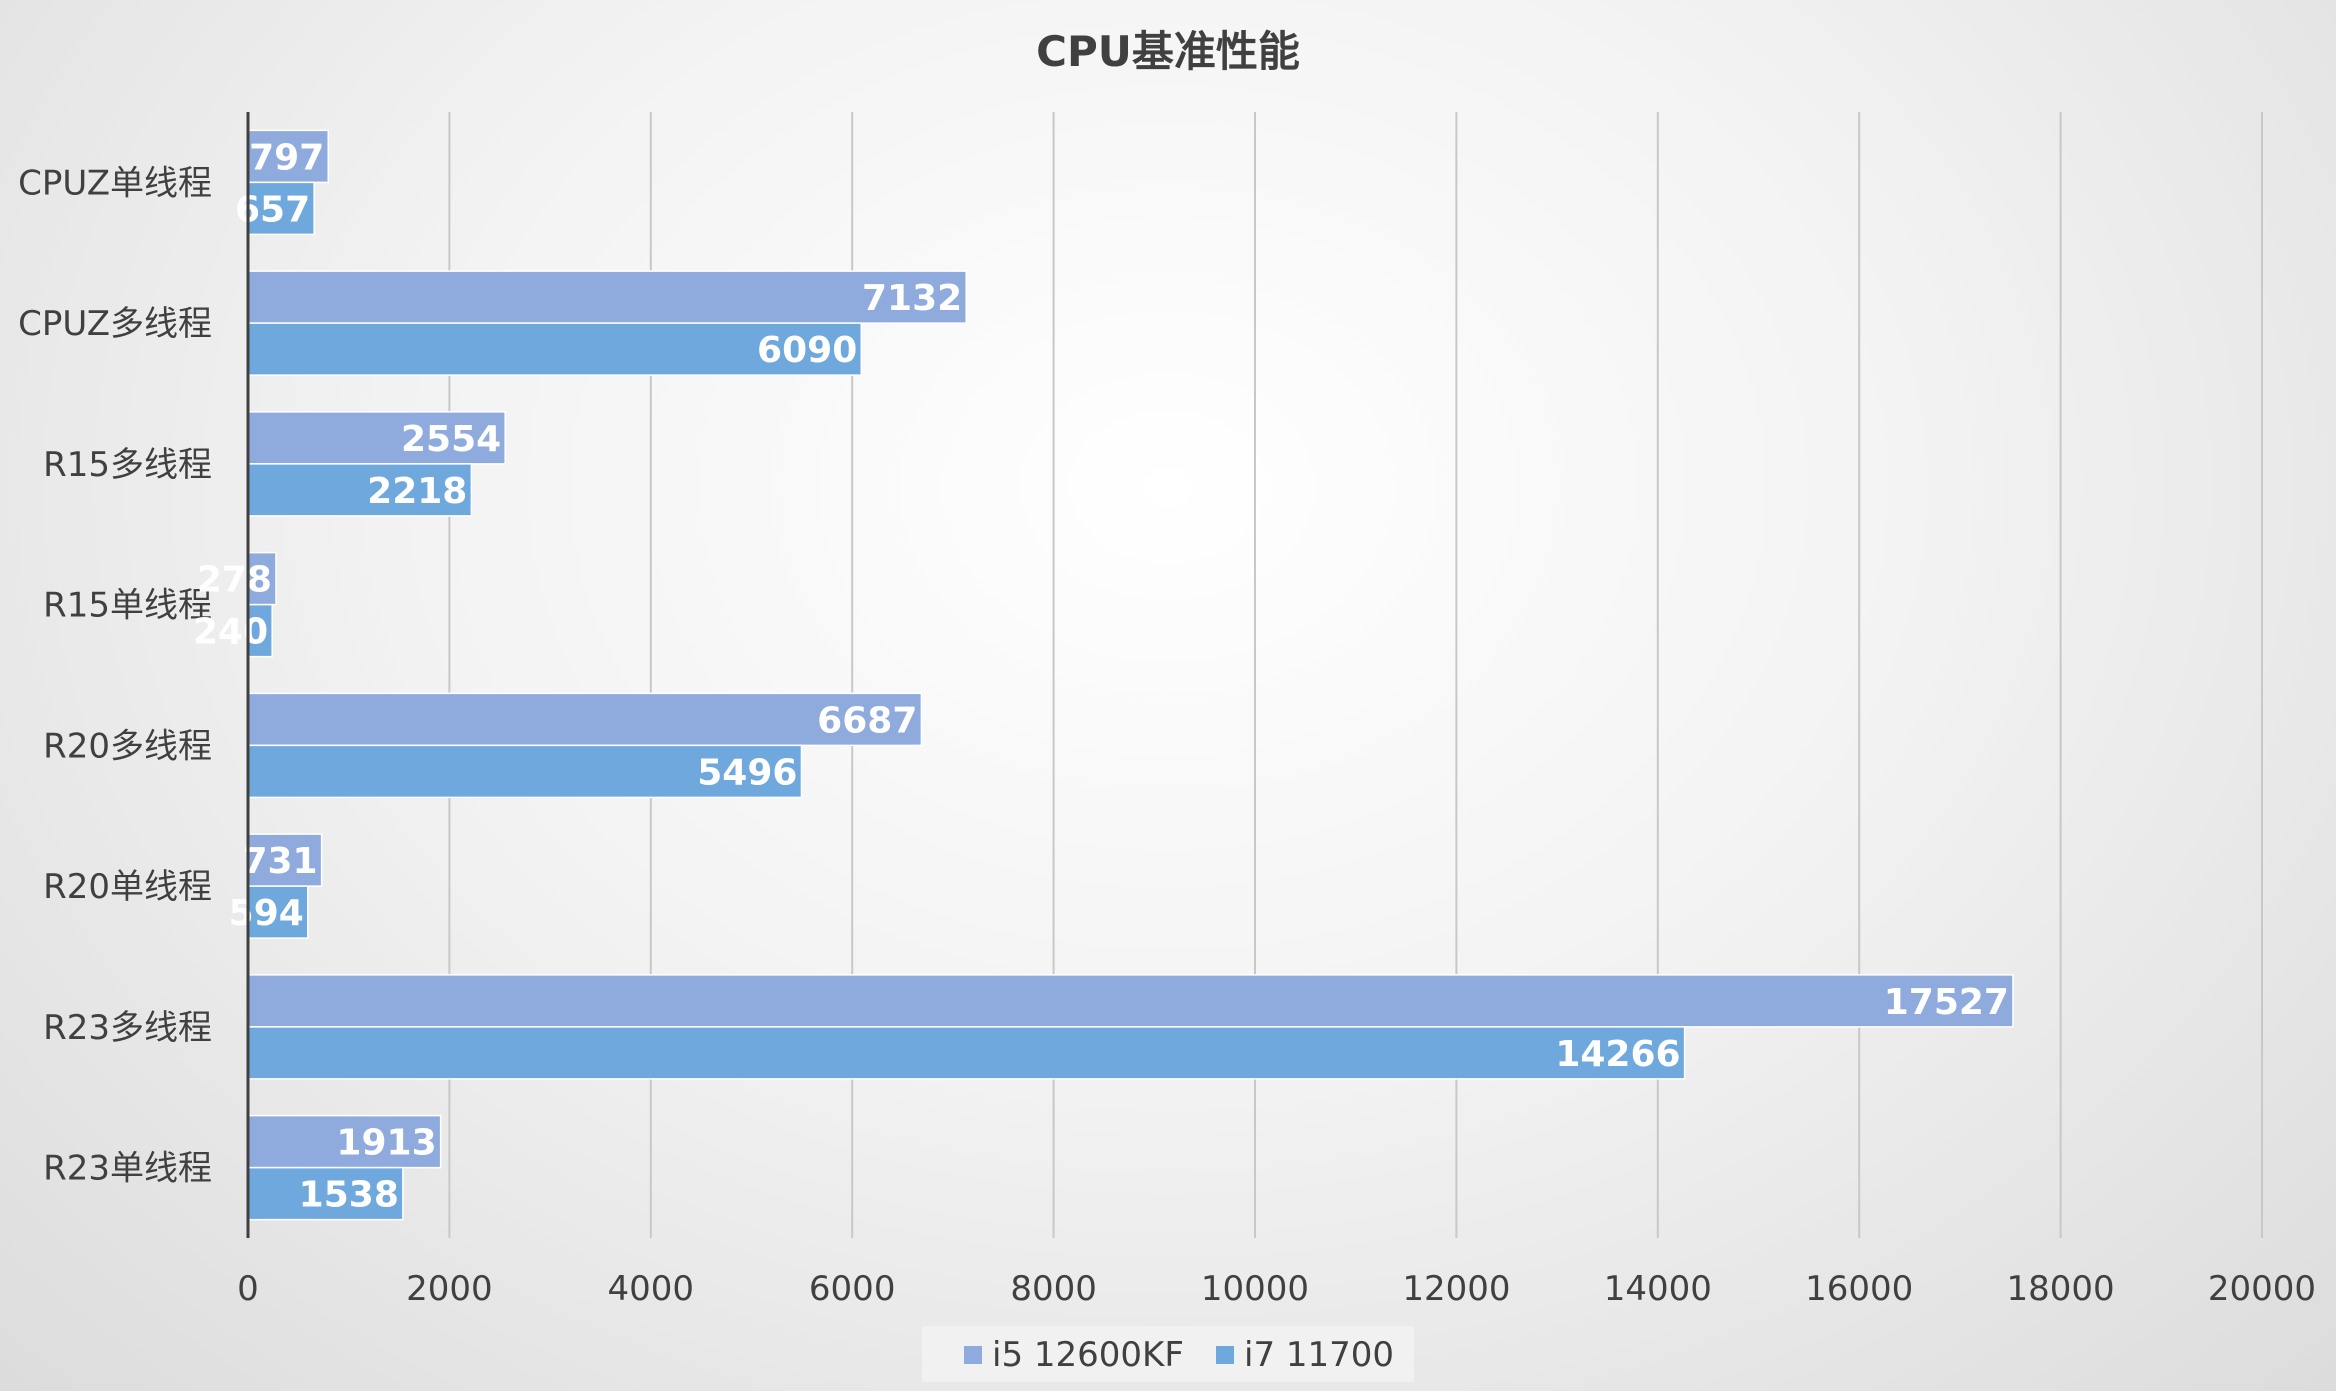 The height and width of the screenshot is (1391, 2336). What do you see at coordinates (127, 1169) in the screenshot?
I see `category-label: R23单线程` at bounding box center [127, 1169].